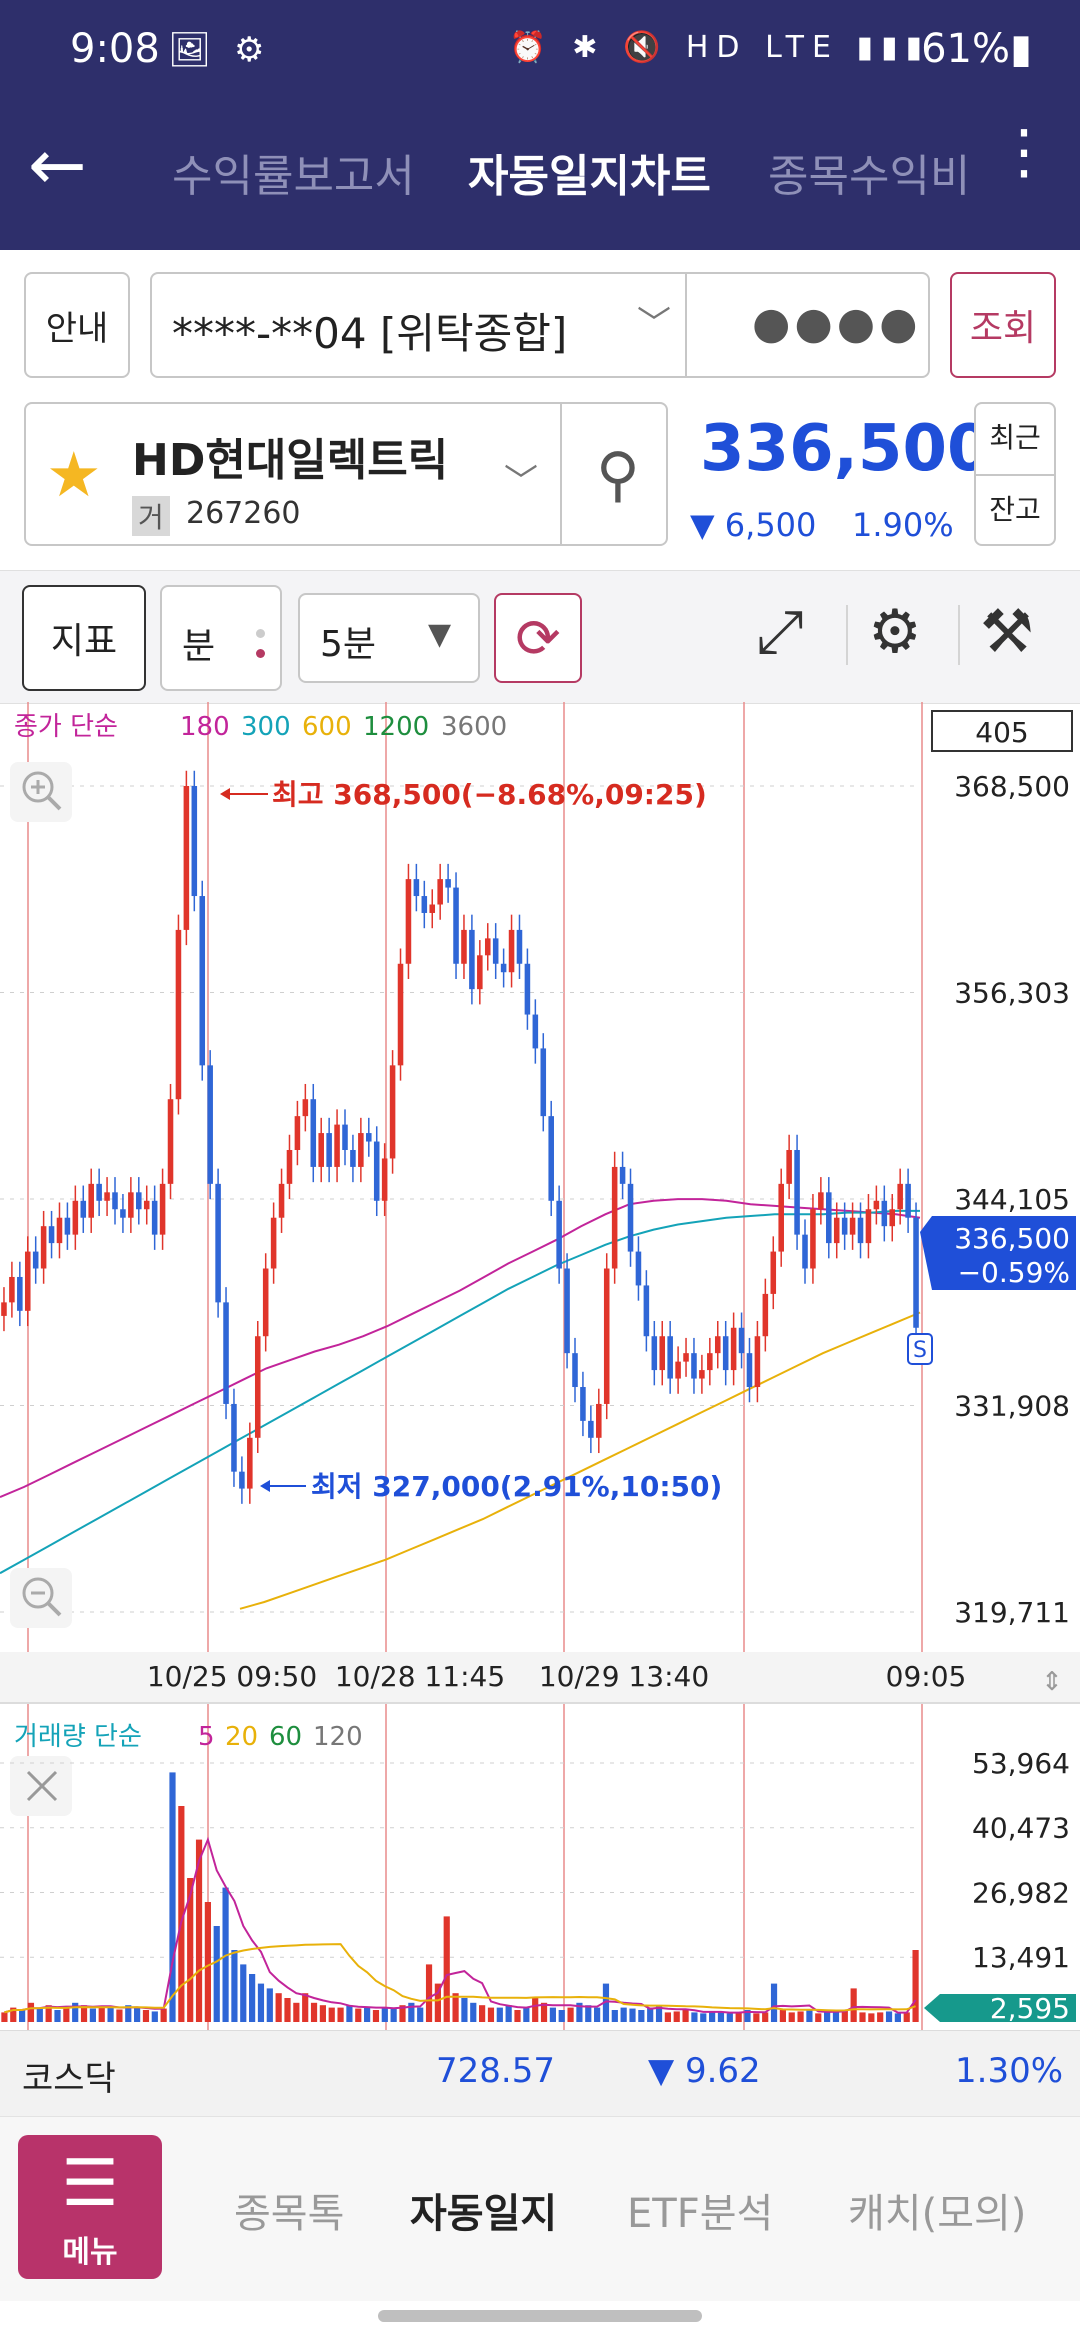 The height and width of the screenshot is (2340, 1080). Describe the element at coordinates (937, 2214) in the screenshot. I see `nav-catch-mock: 캐치(모의)` at that location.